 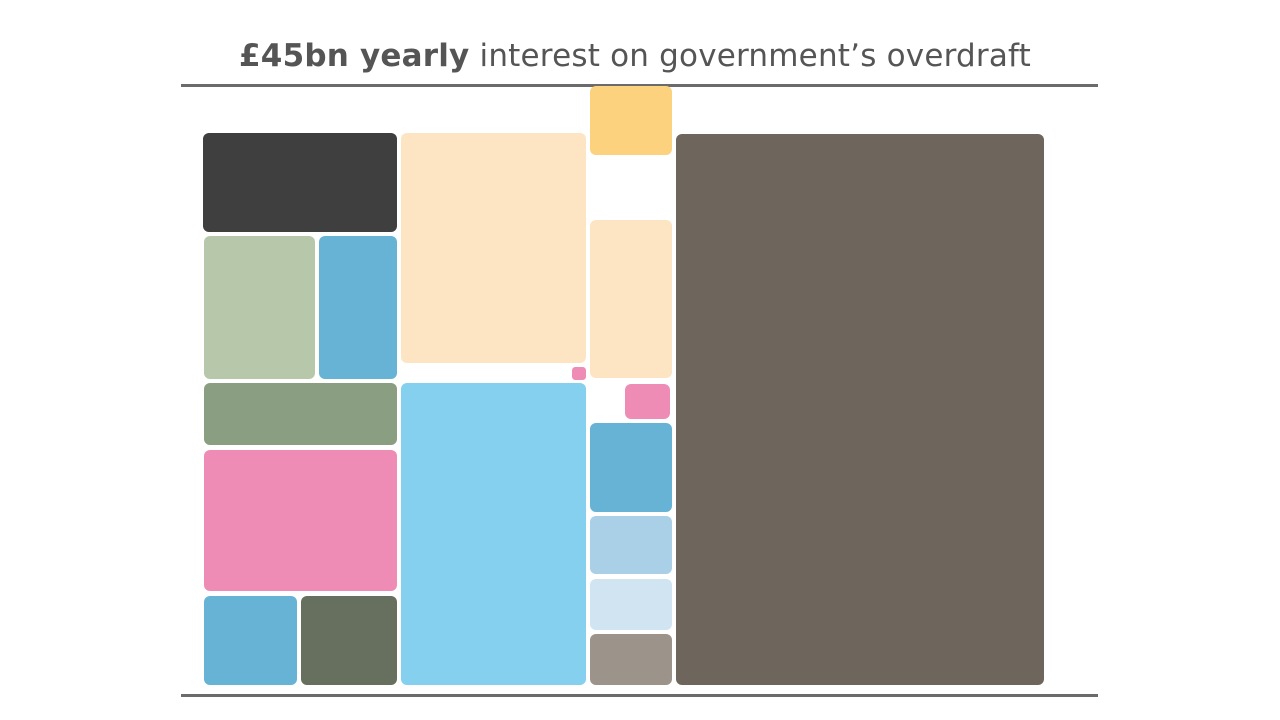 What do you see at coordinates (349, 640) in the screenshot?
I see `treemap-block-slate-green` at bounding box center [349, 640].